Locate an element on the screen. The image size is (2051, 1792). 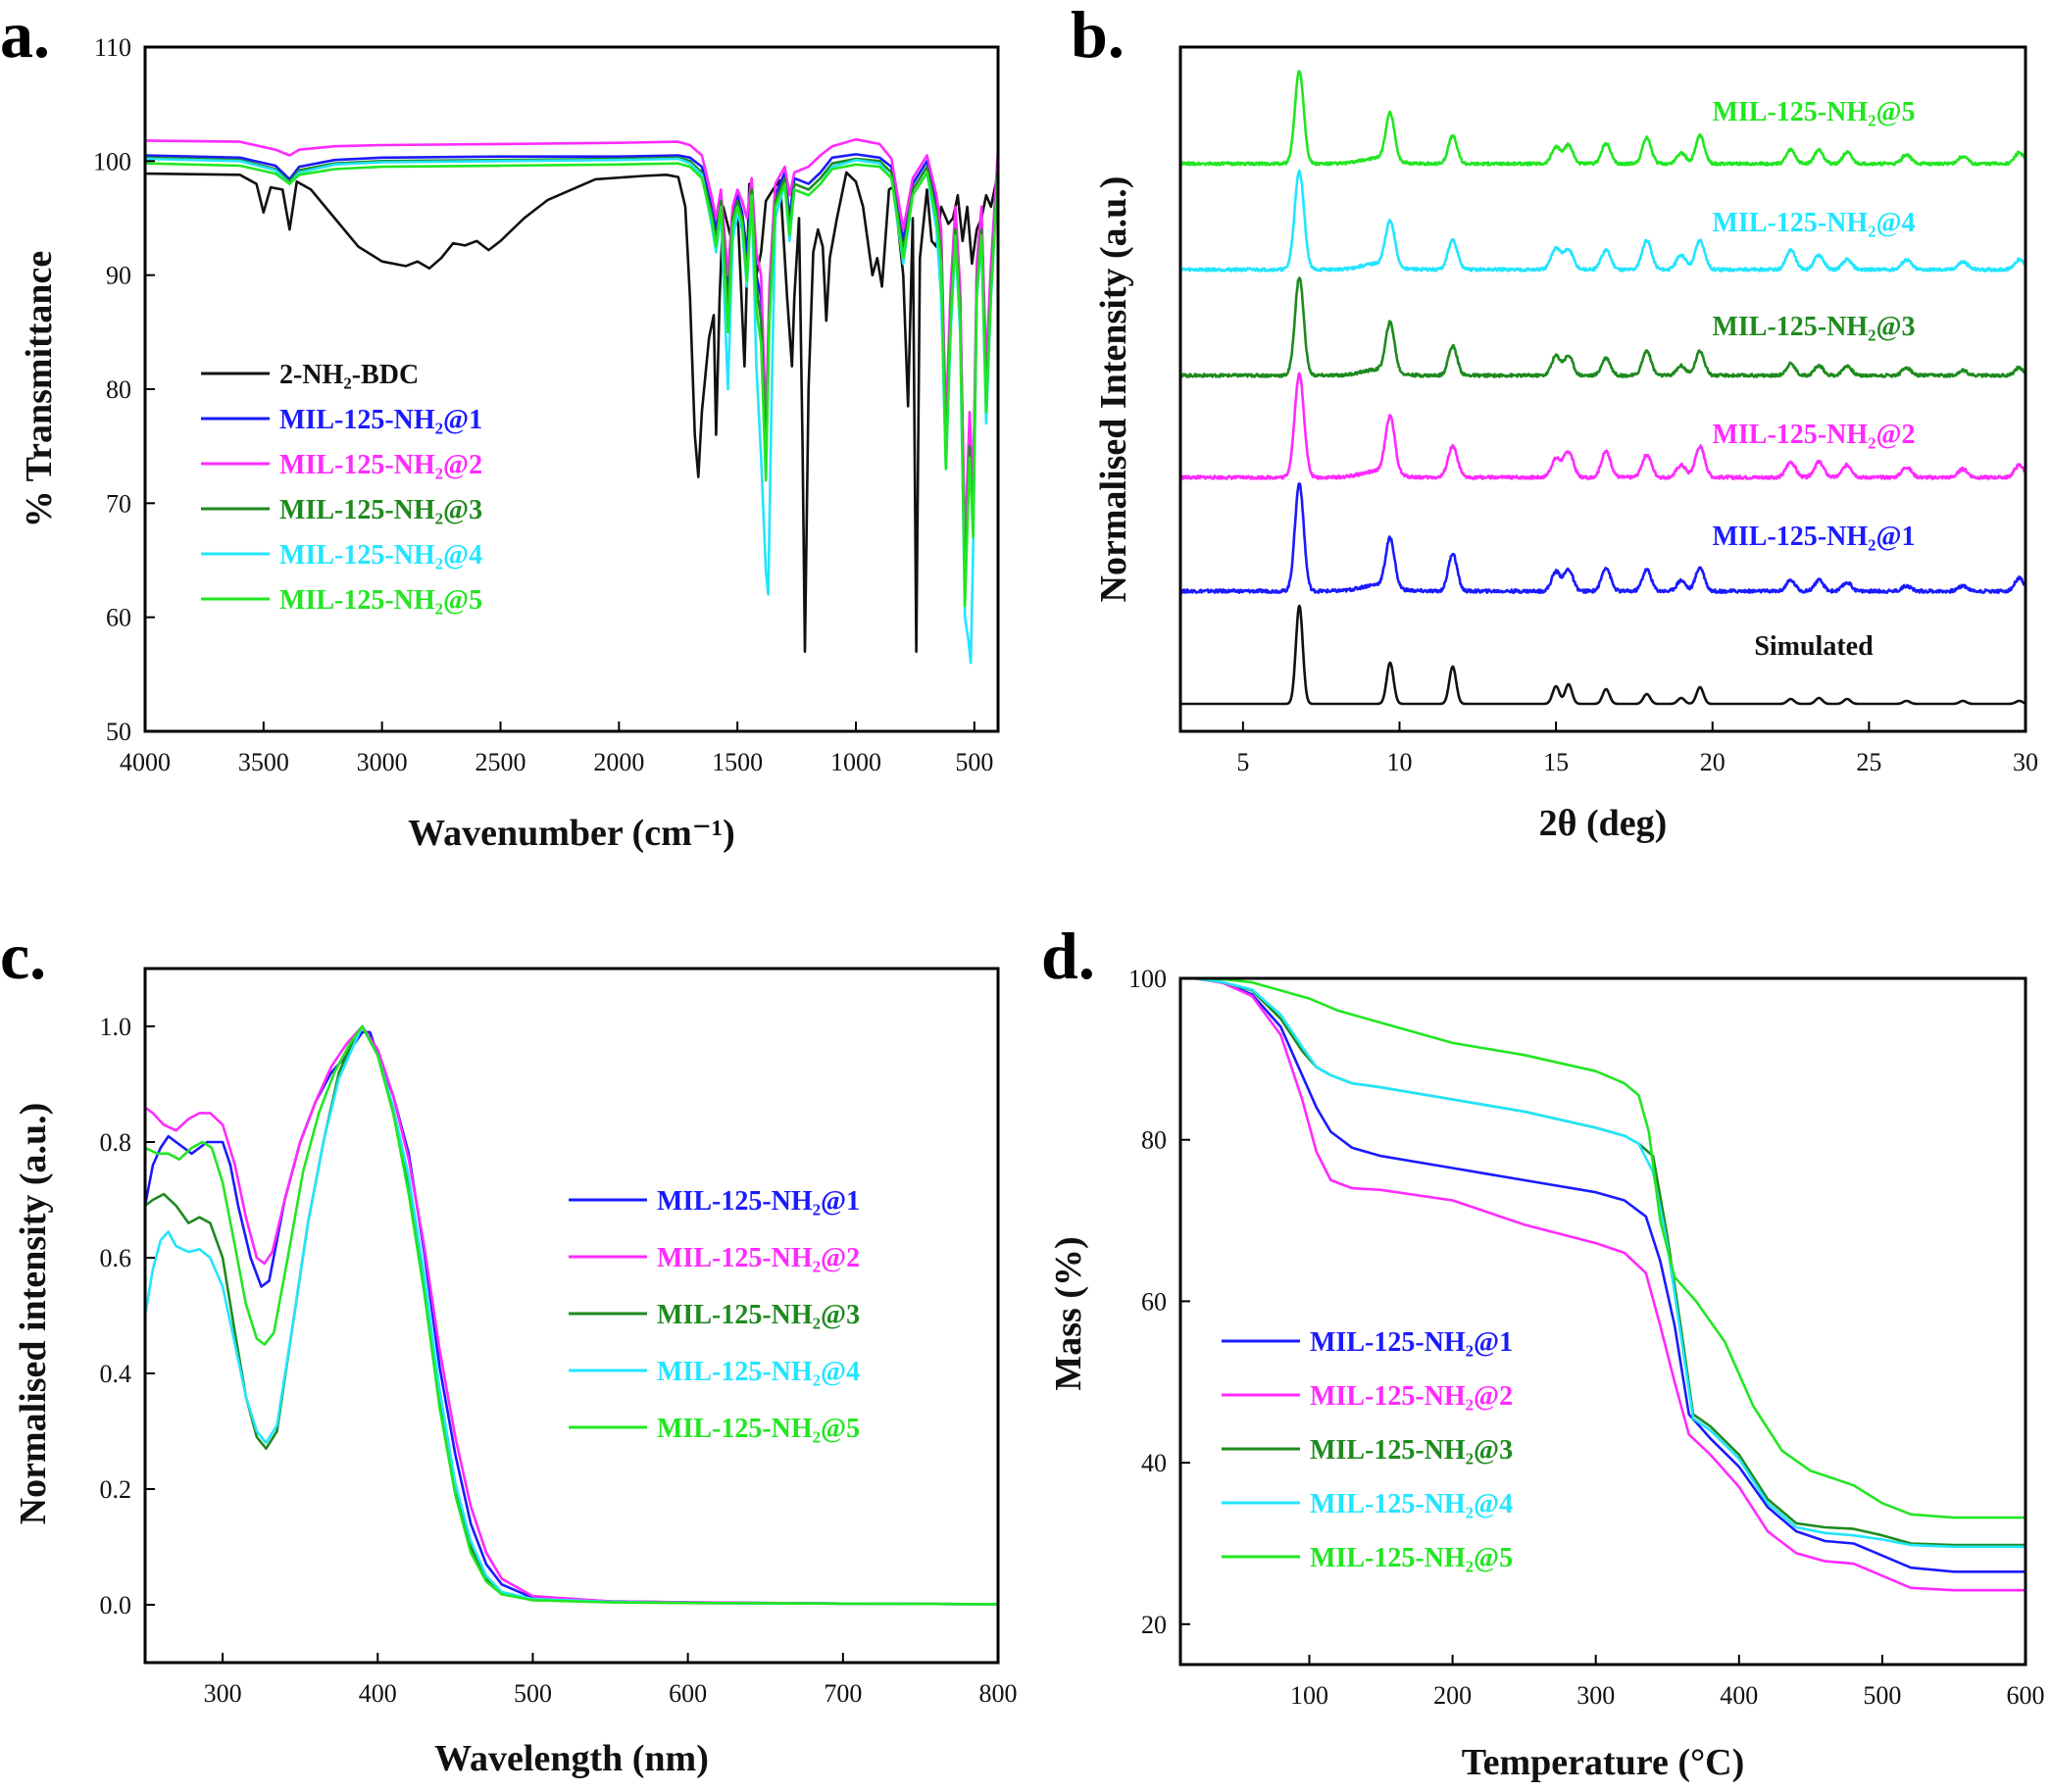
panel-a-xtick-label: 2500 is located at coordinates (501, 762).